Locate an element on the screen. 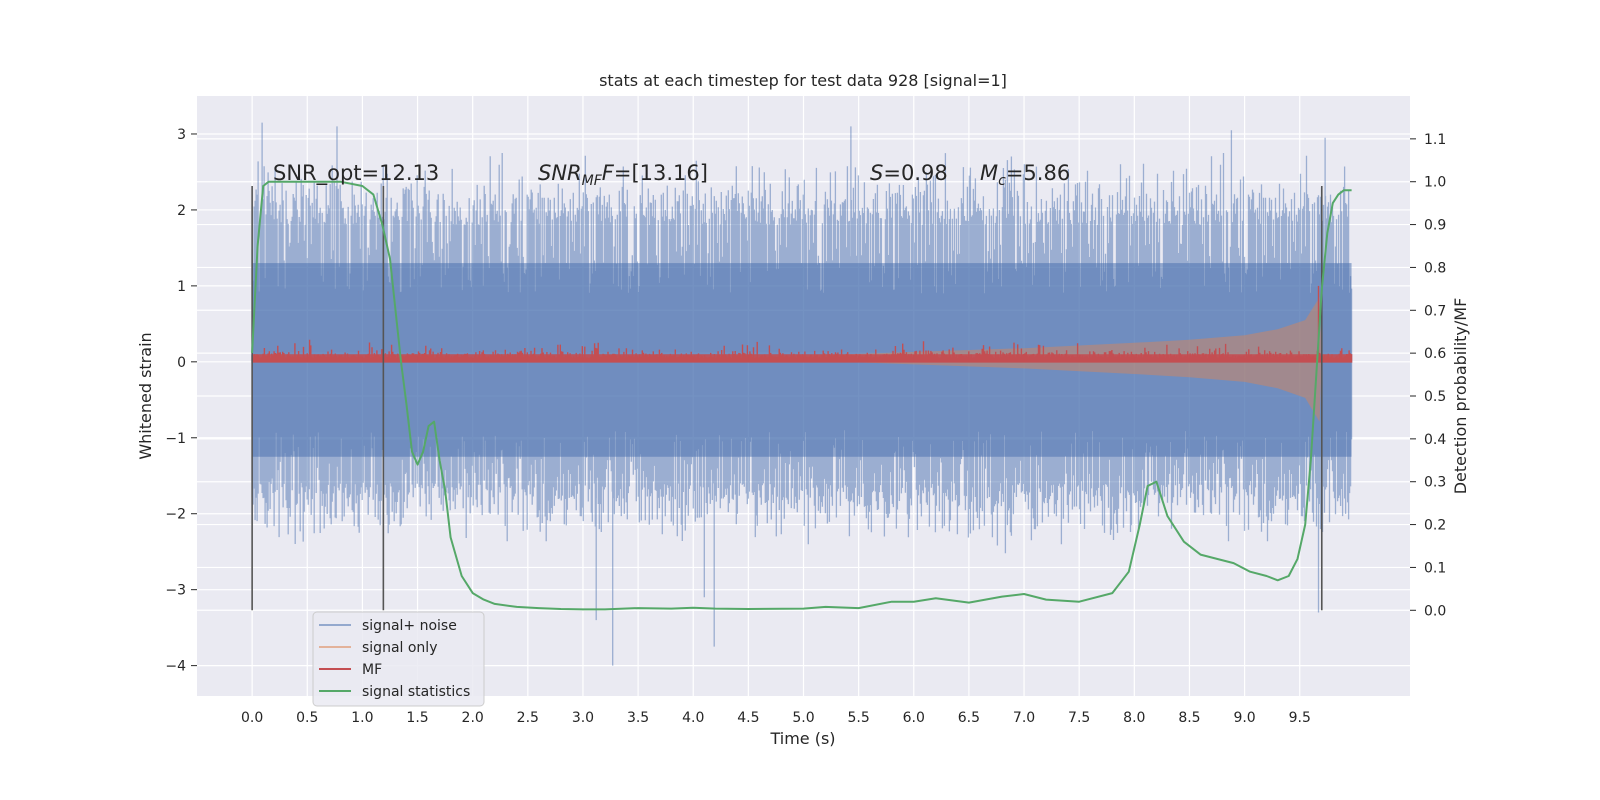  x-tick-label: 9.5 is located at coordinates (1300, 718).